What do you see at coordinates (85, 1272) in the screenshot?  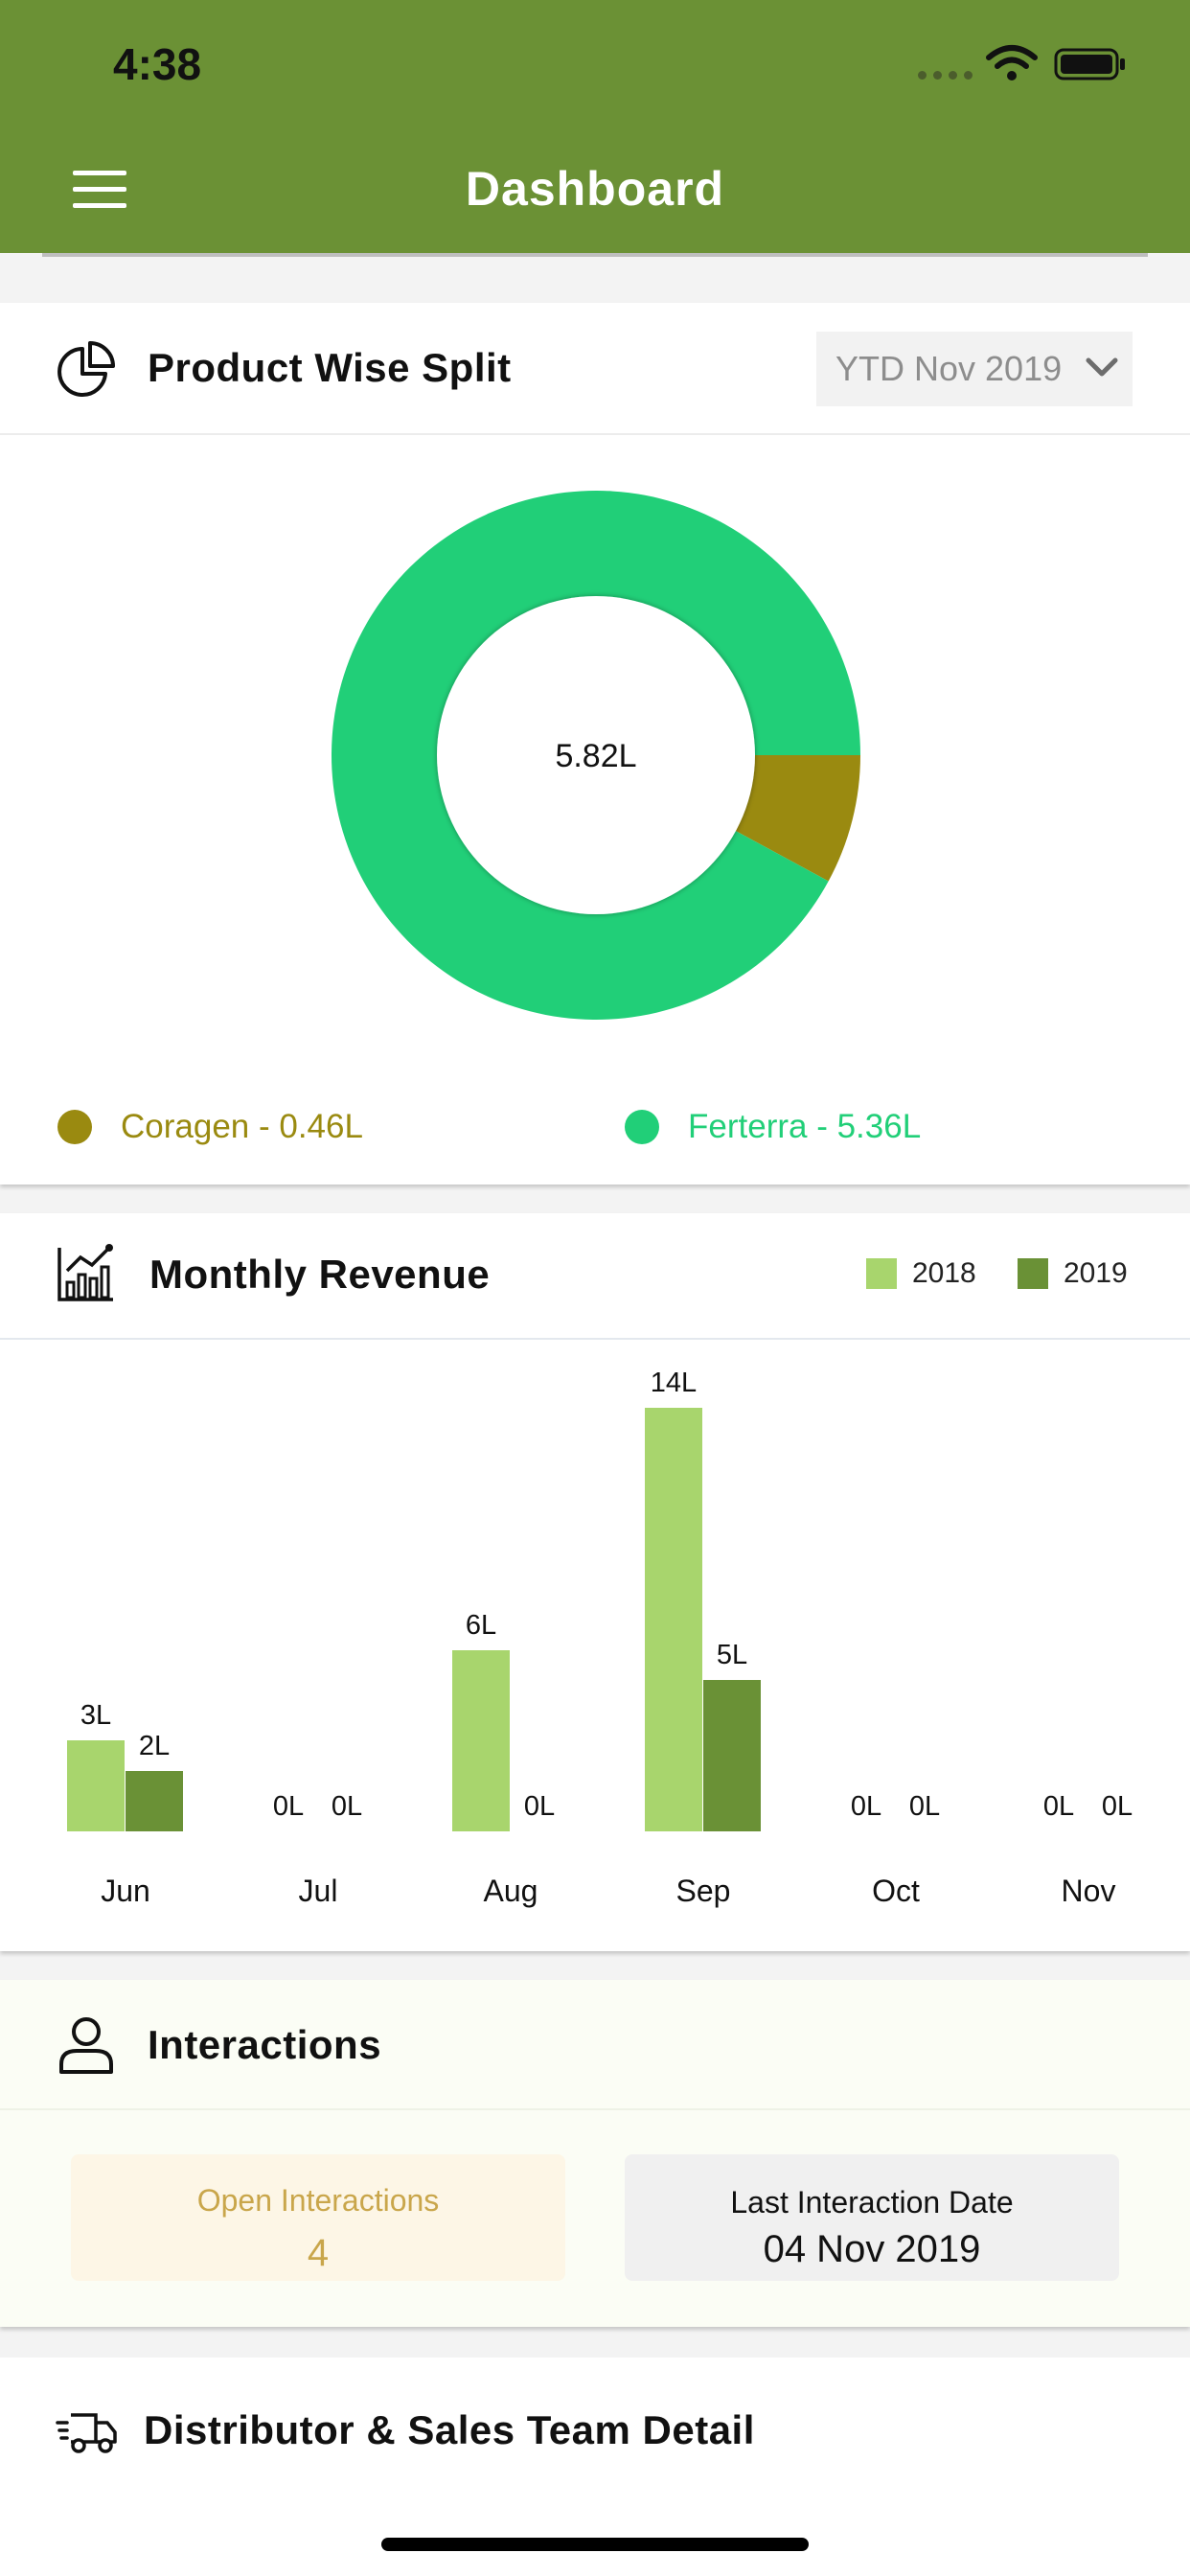 I see `trend-chart-icon` at bounding box center [85, 1272].